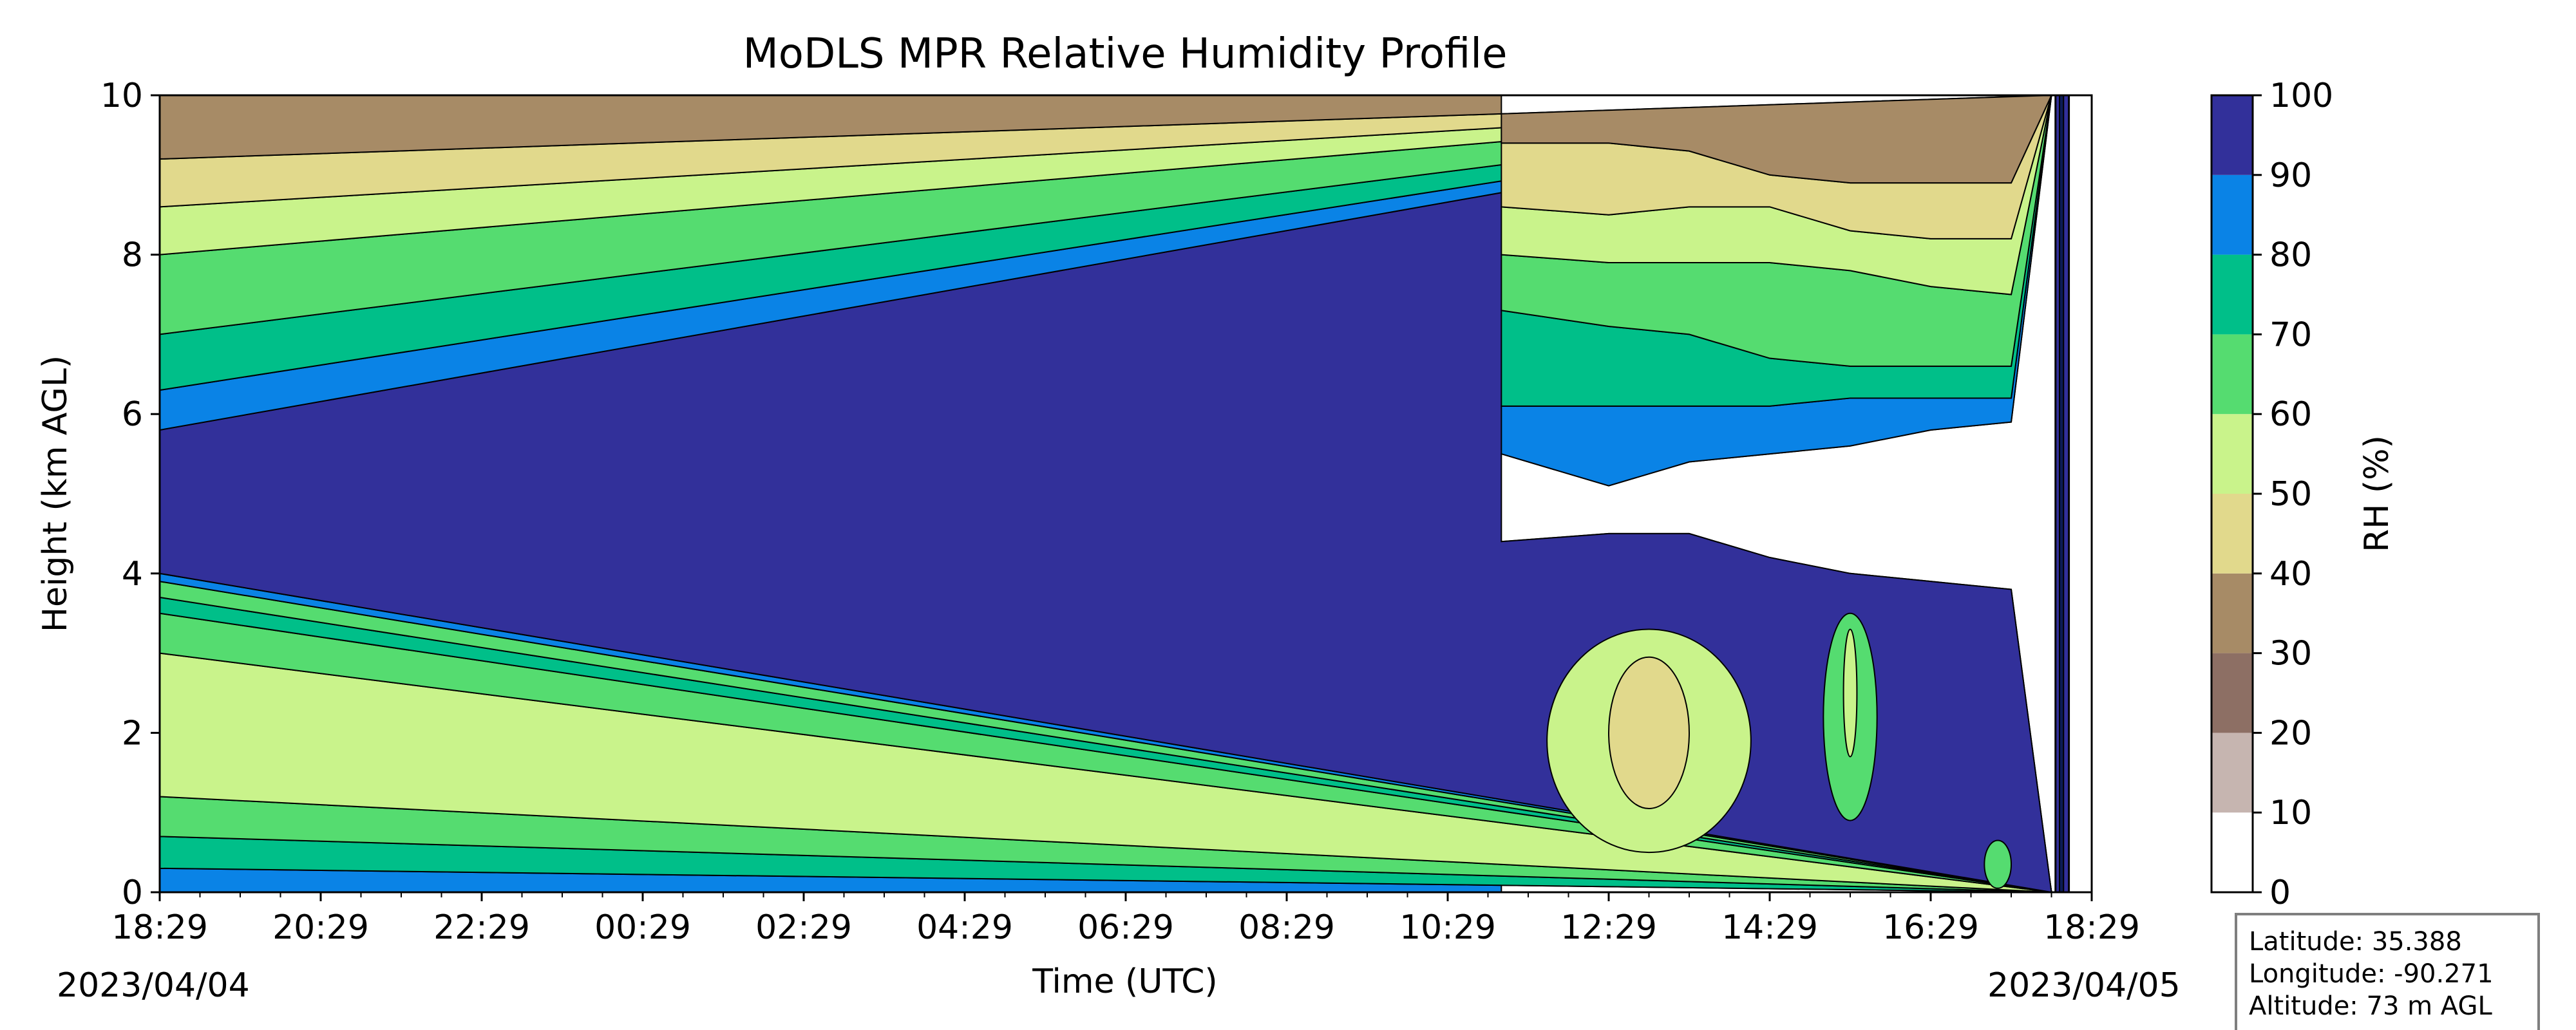  Describe the element at coordinates (132, 255) in the screenshot. I see `y-tick-label: 8` at that location.